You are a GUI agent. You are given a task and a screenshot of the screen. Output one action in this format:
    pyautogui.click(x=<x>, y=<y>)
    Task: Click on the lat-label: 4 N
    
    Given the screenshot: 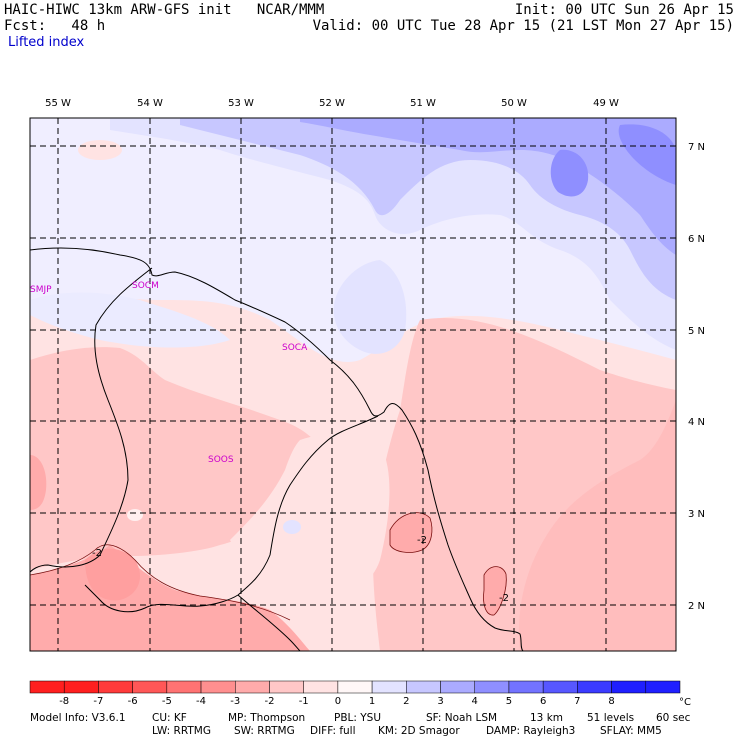 What is the action you would take?
    pyautogui.click(x=696, y=422)
    